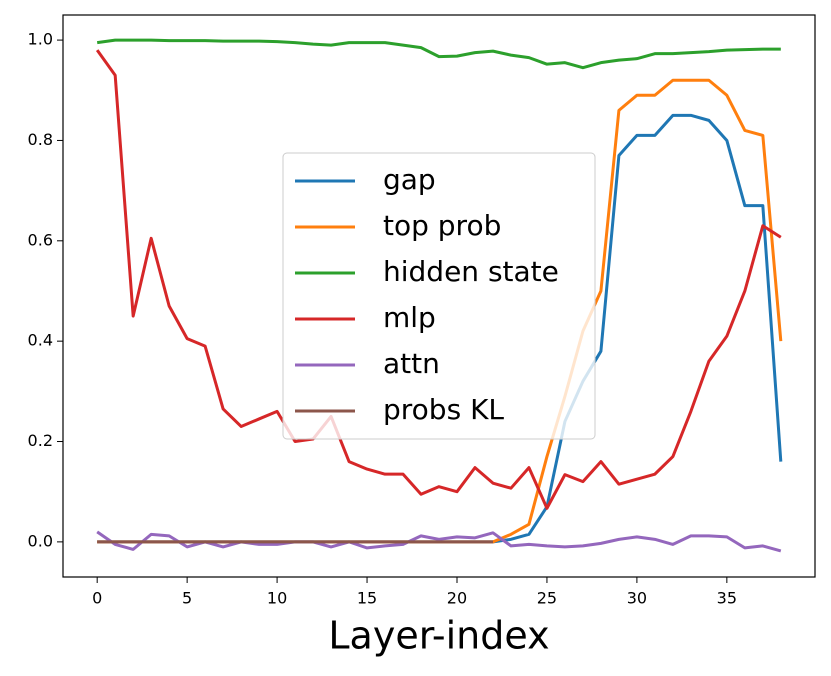 The width and height of the screenshot is (831, 676). I want to click on x-tick-label: 0, so click(97, 598).